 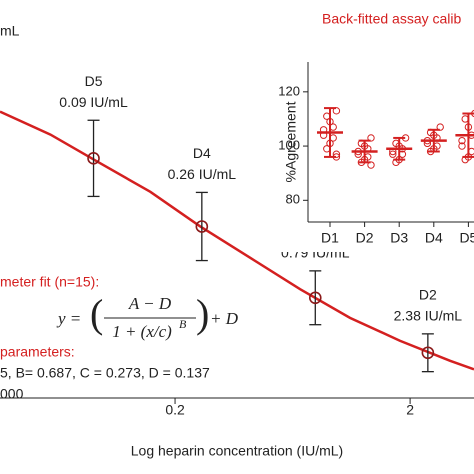 What do you see at coordinates (94, 81) in the screenshot?
I see `point-name: D5` at bounding box center [94, 81].